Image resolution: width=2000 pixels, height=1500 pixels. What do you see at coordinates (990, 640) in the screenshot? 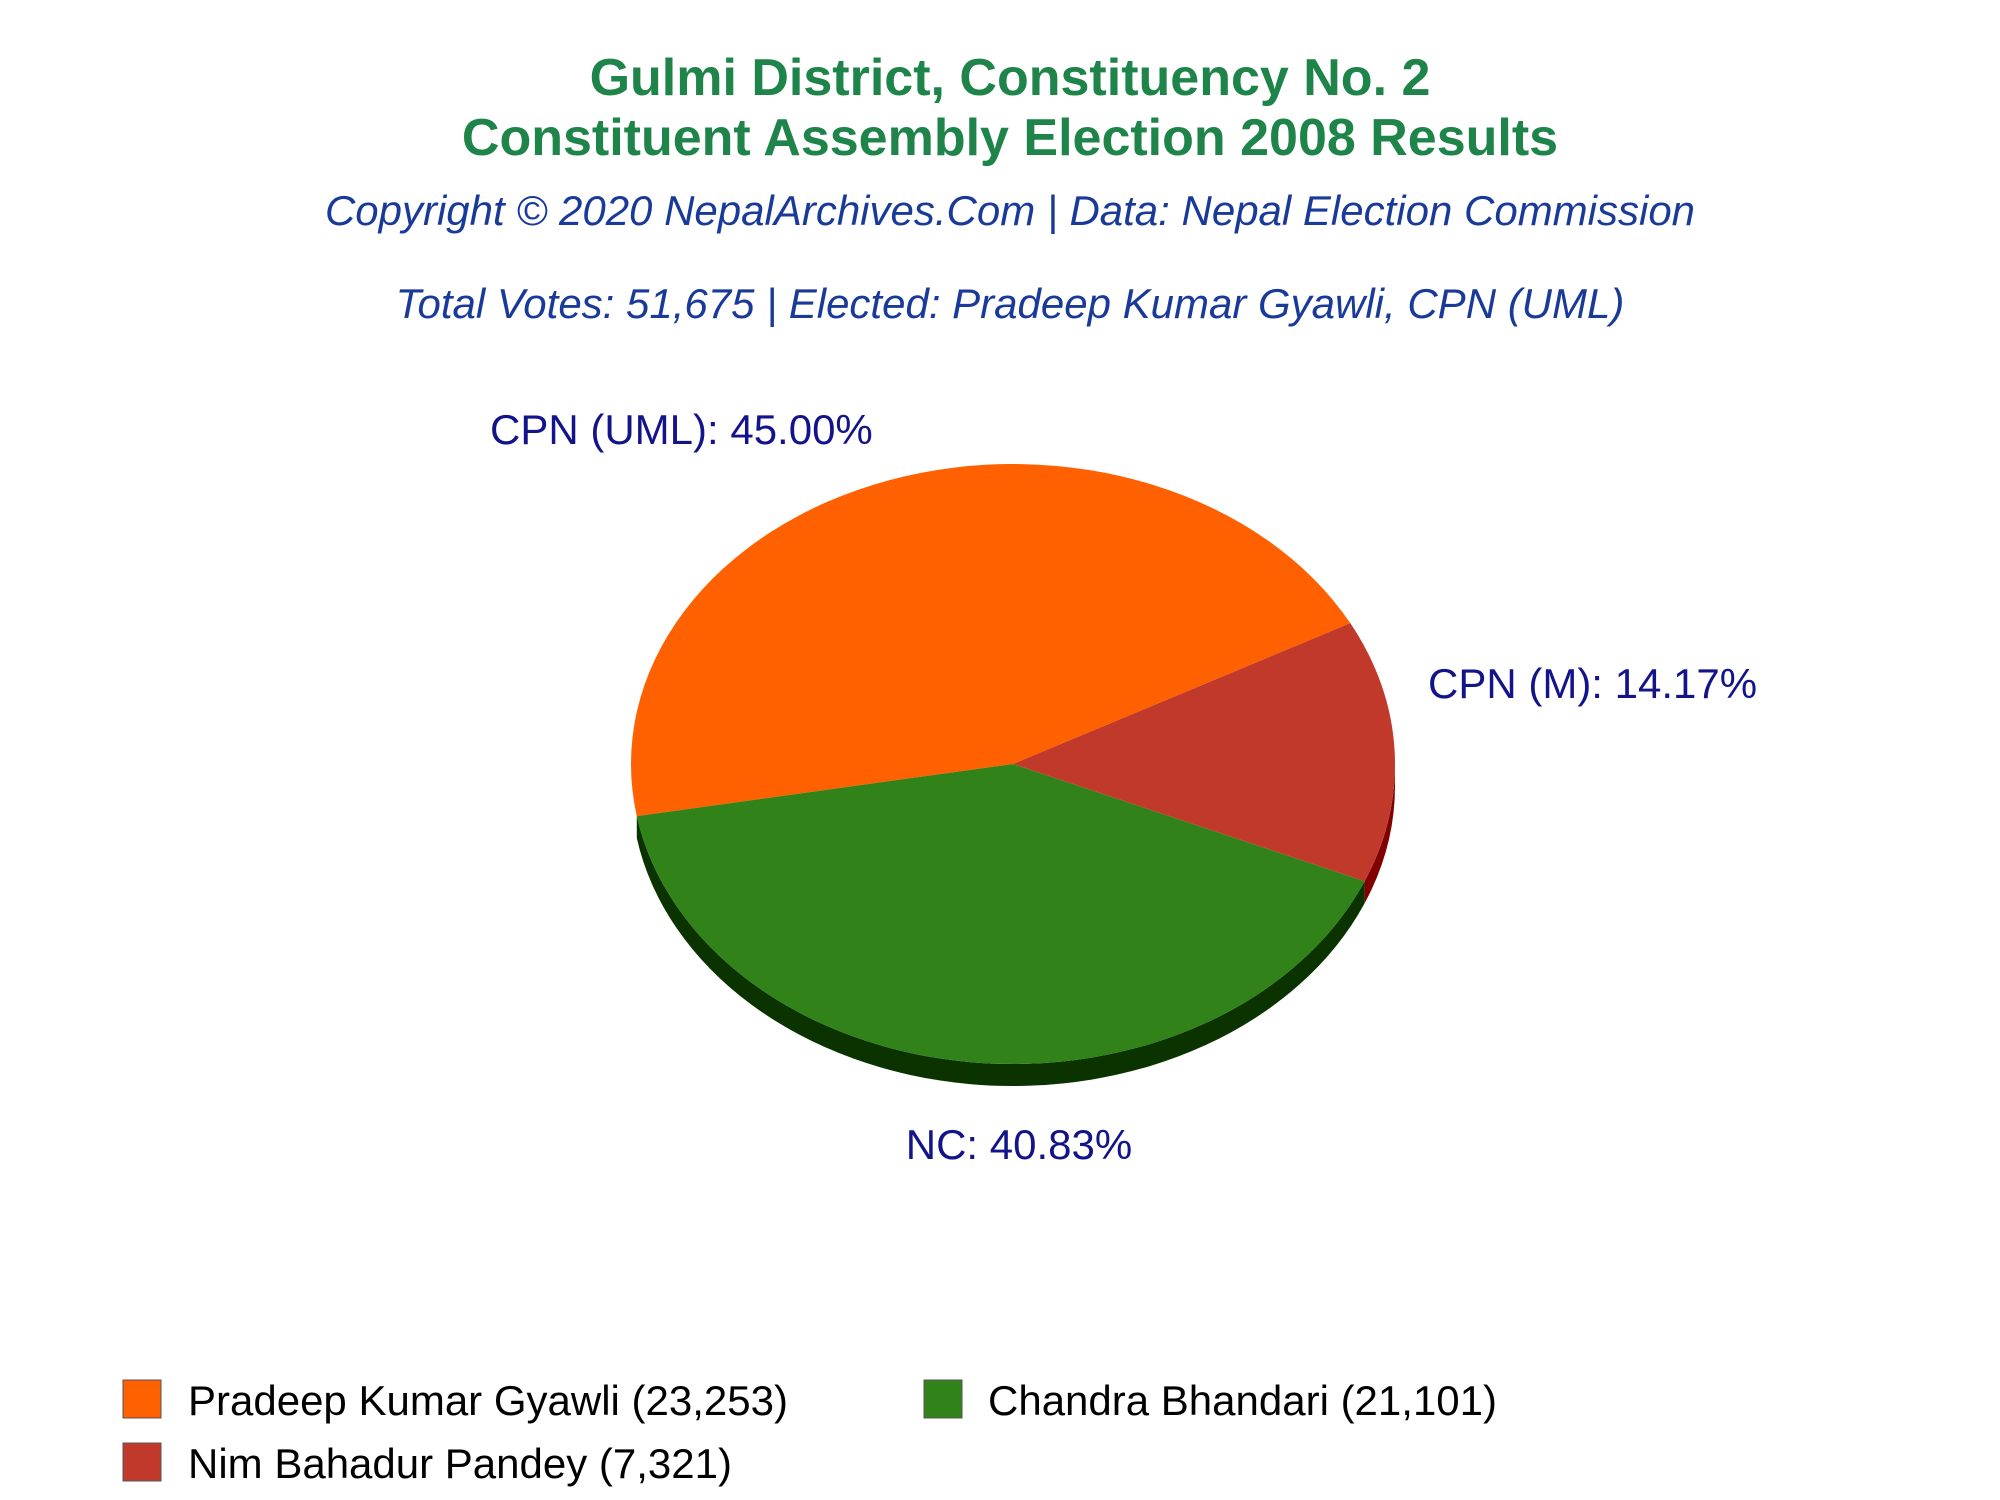
I see `pie-slice-uml` at bounding box center [990, 640].